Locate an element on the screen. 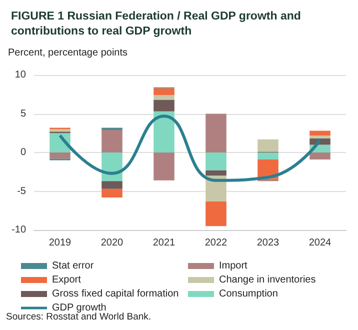  legend-label: GDP growth is located at coordinates (79, 308).